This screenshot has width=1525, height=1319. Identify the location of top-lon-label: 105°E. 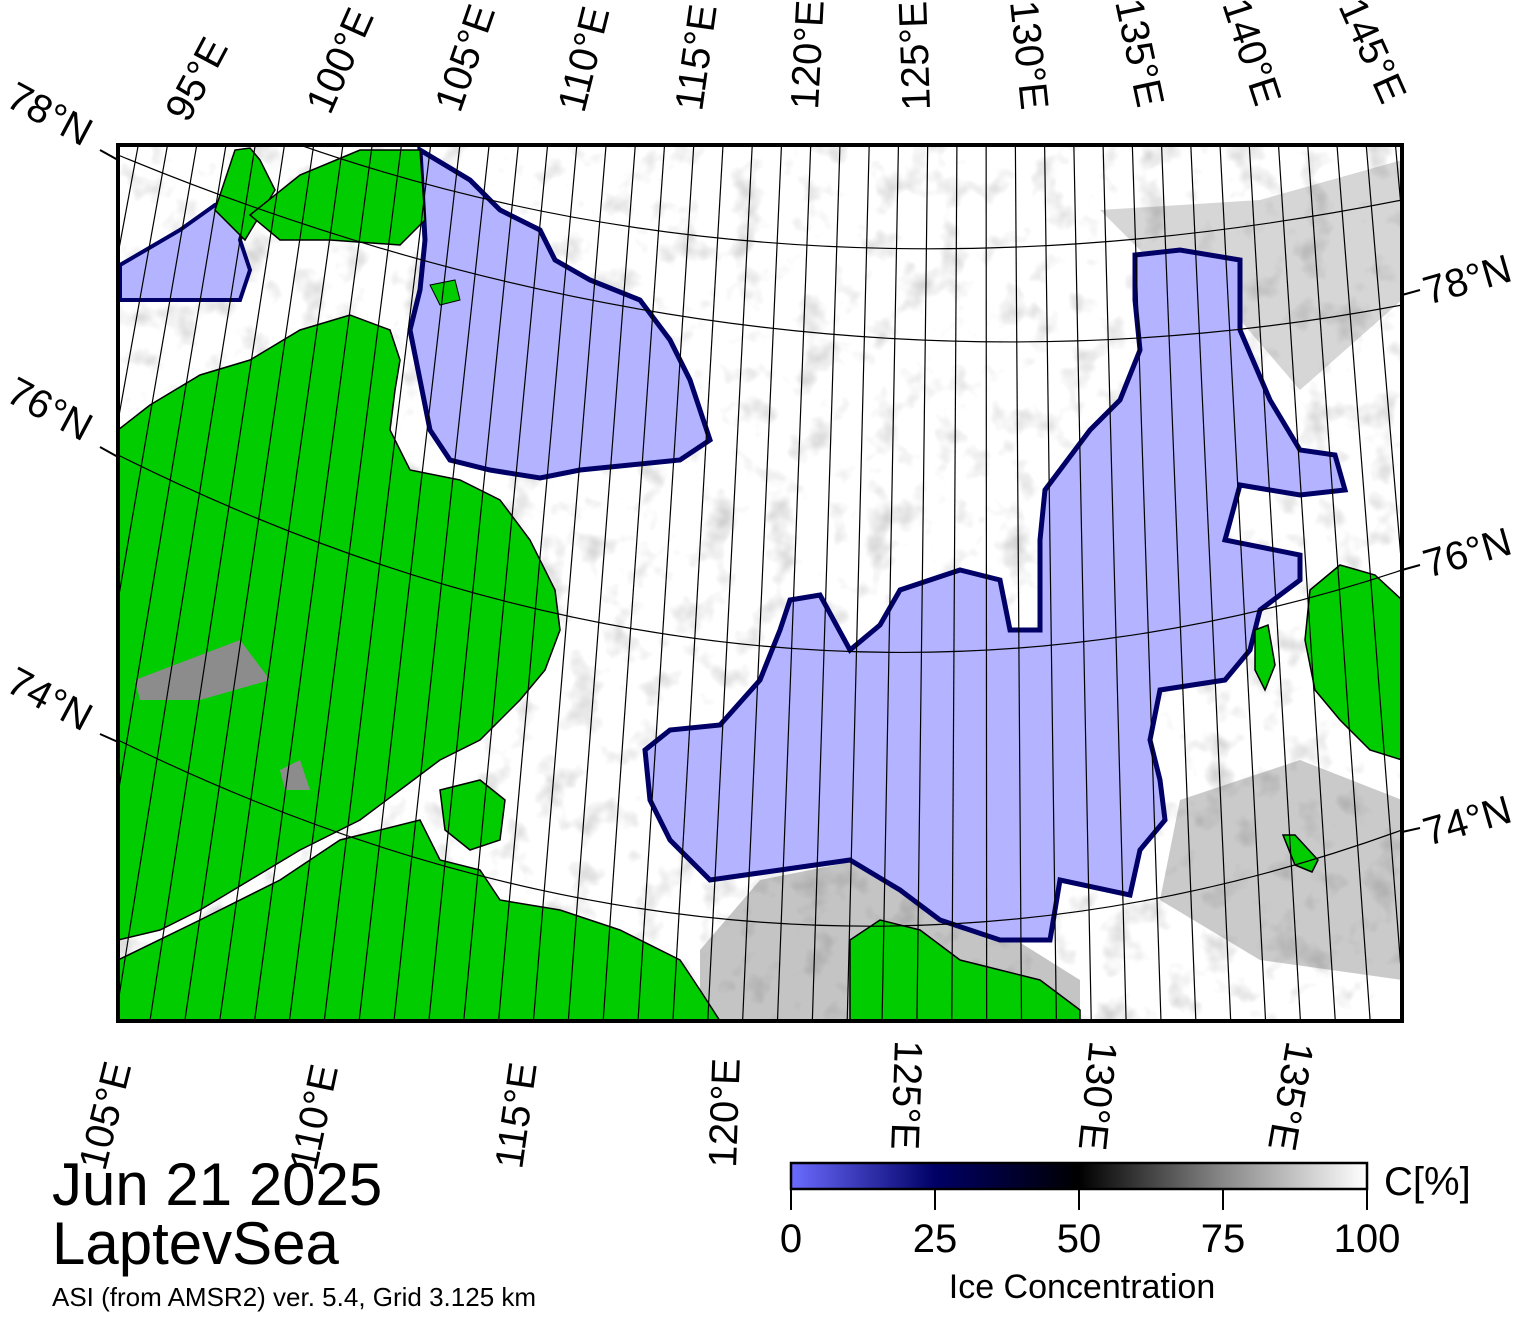
(465, 58).